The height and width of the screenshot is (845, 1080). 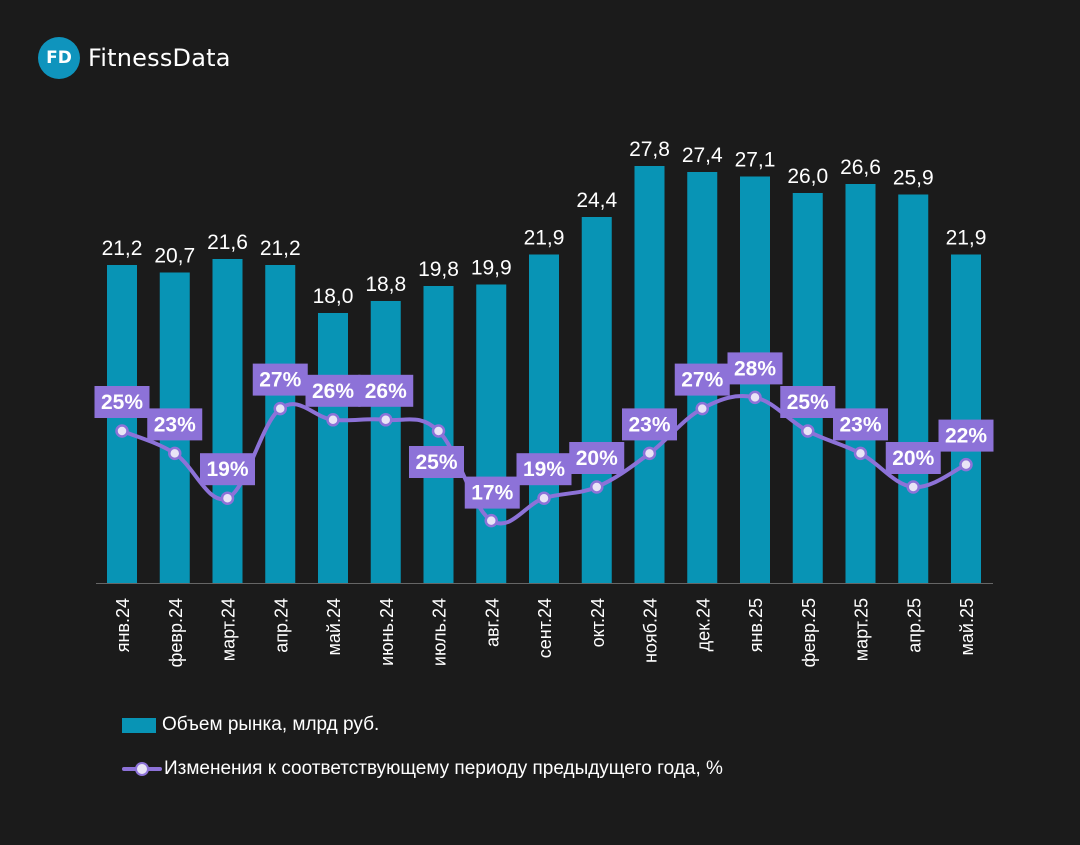 I want to click on line-label-text: 17%, so click(x=492, y=493).